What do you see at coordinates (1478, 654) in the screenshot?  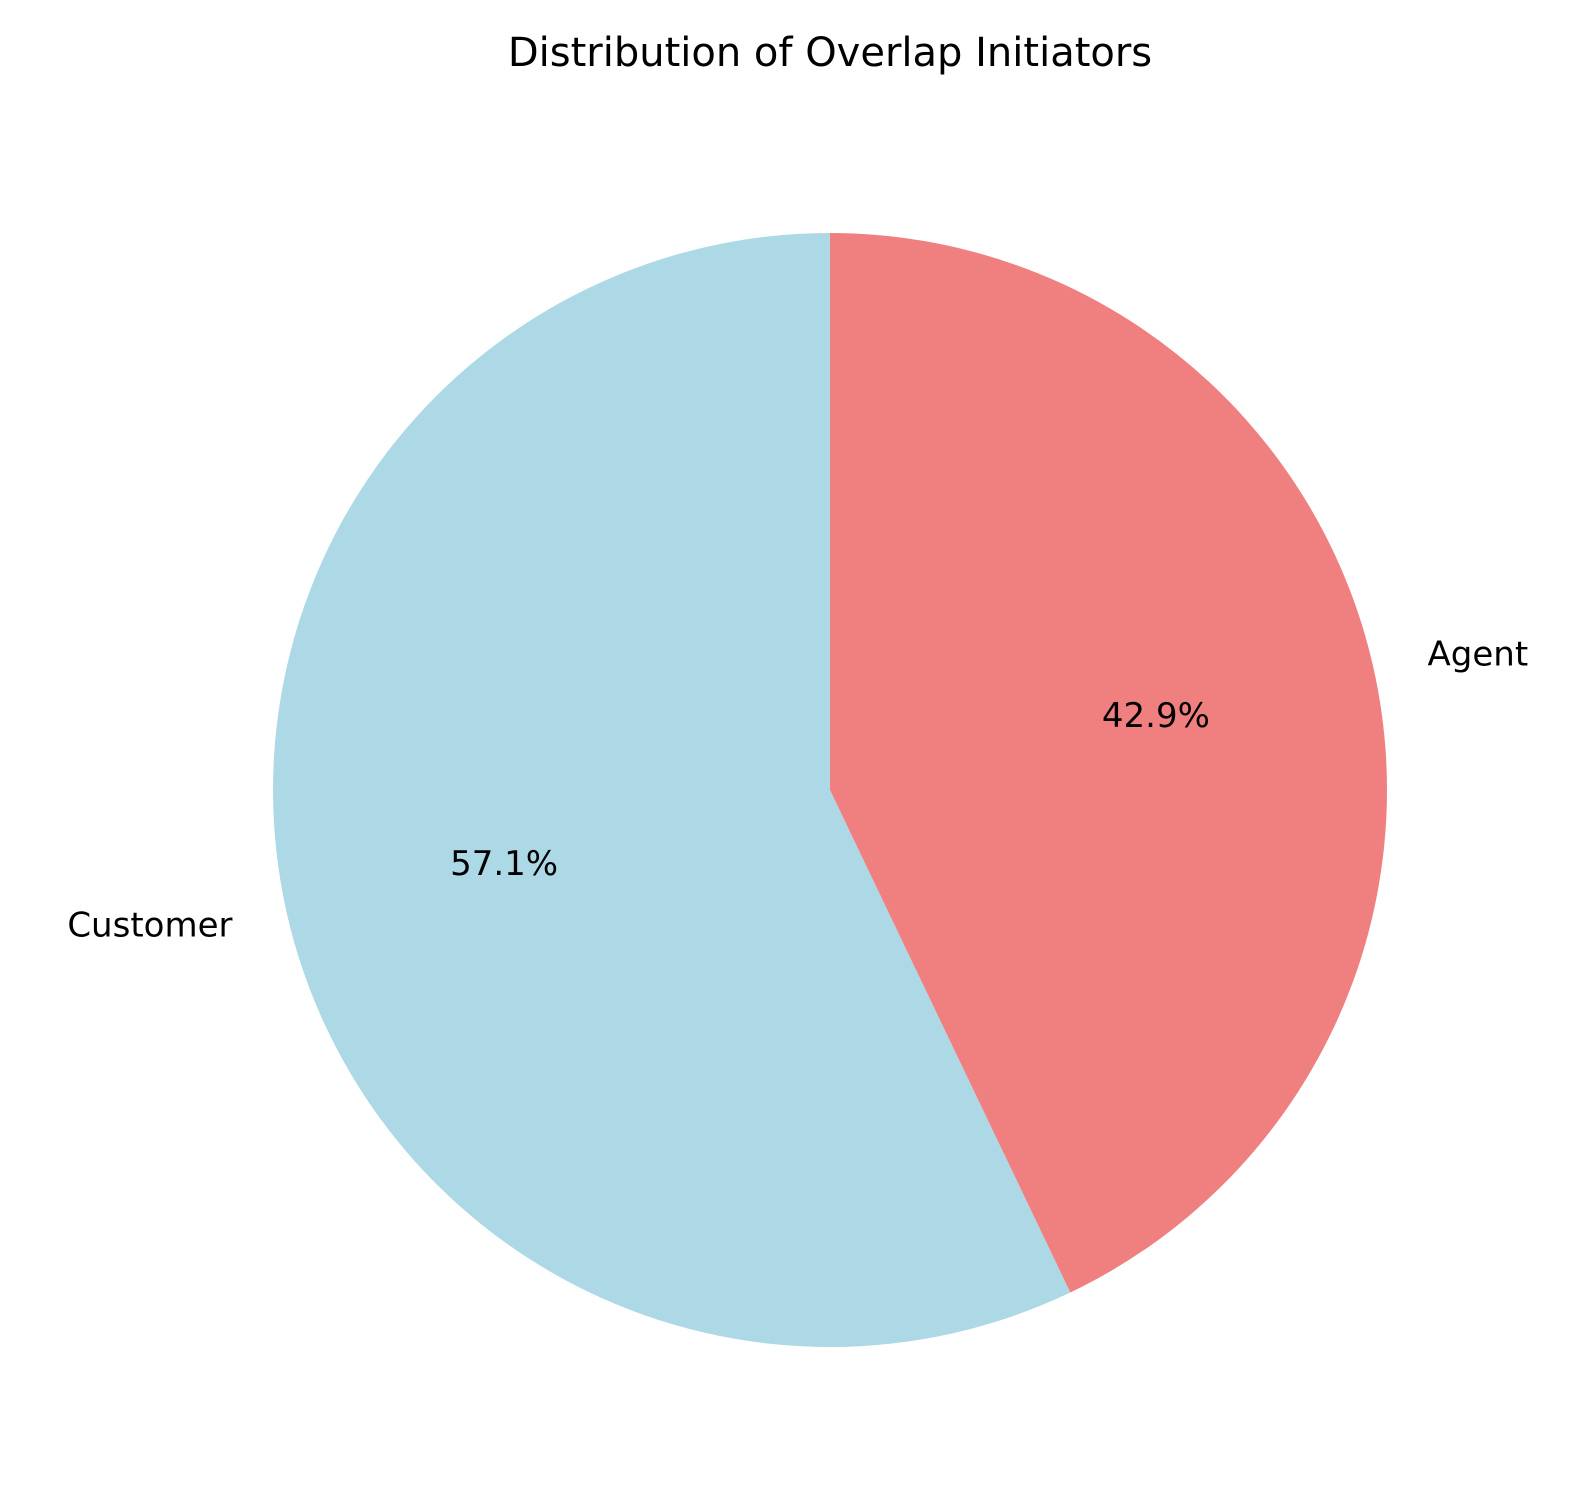 I see `slice-label-agent: Agent` at bounding box center [1478, 654].